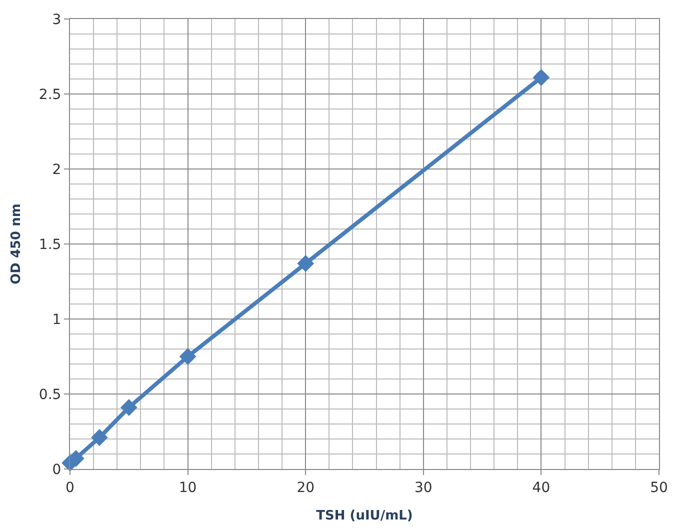 The image size is (689, 532). I want to click on y-tick-label: 2, so click(57, 170).